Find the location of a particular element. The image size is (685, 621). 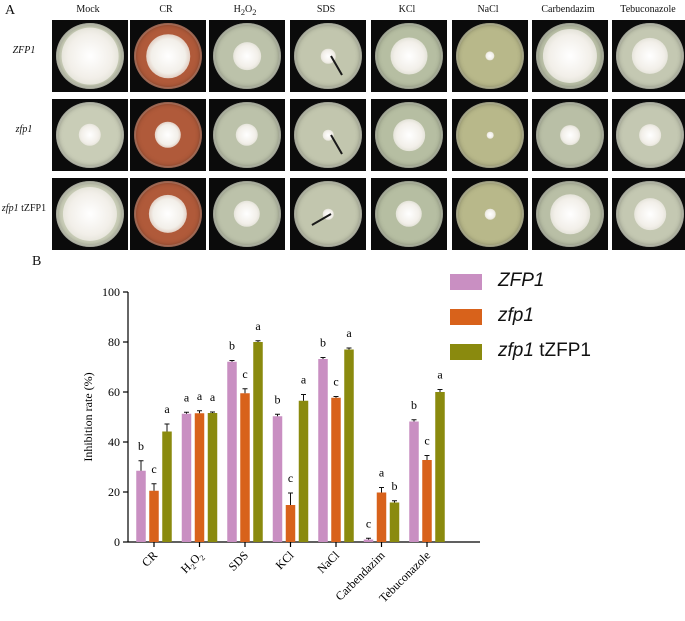

x-tick-label-text: NaCl is located at coordinates (328, 562).